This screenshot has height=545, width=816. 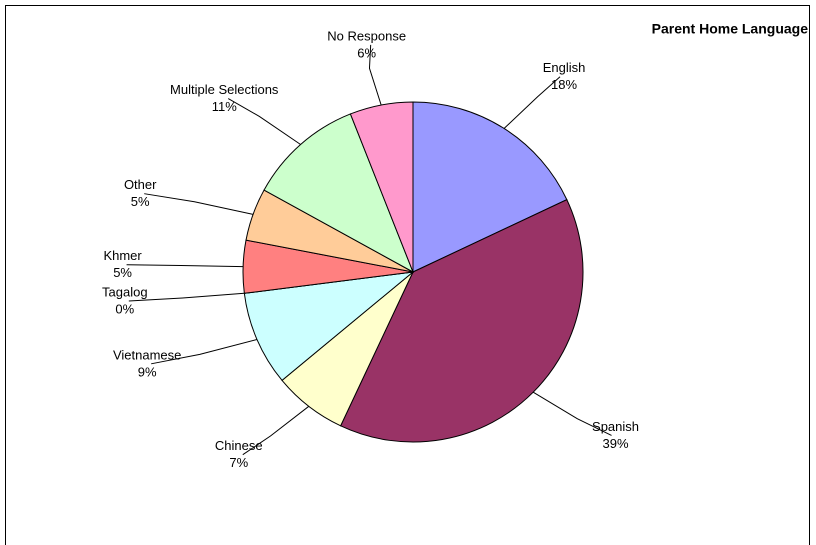 I want to click on slice-label: Chinese, so click(x=239, y=445).